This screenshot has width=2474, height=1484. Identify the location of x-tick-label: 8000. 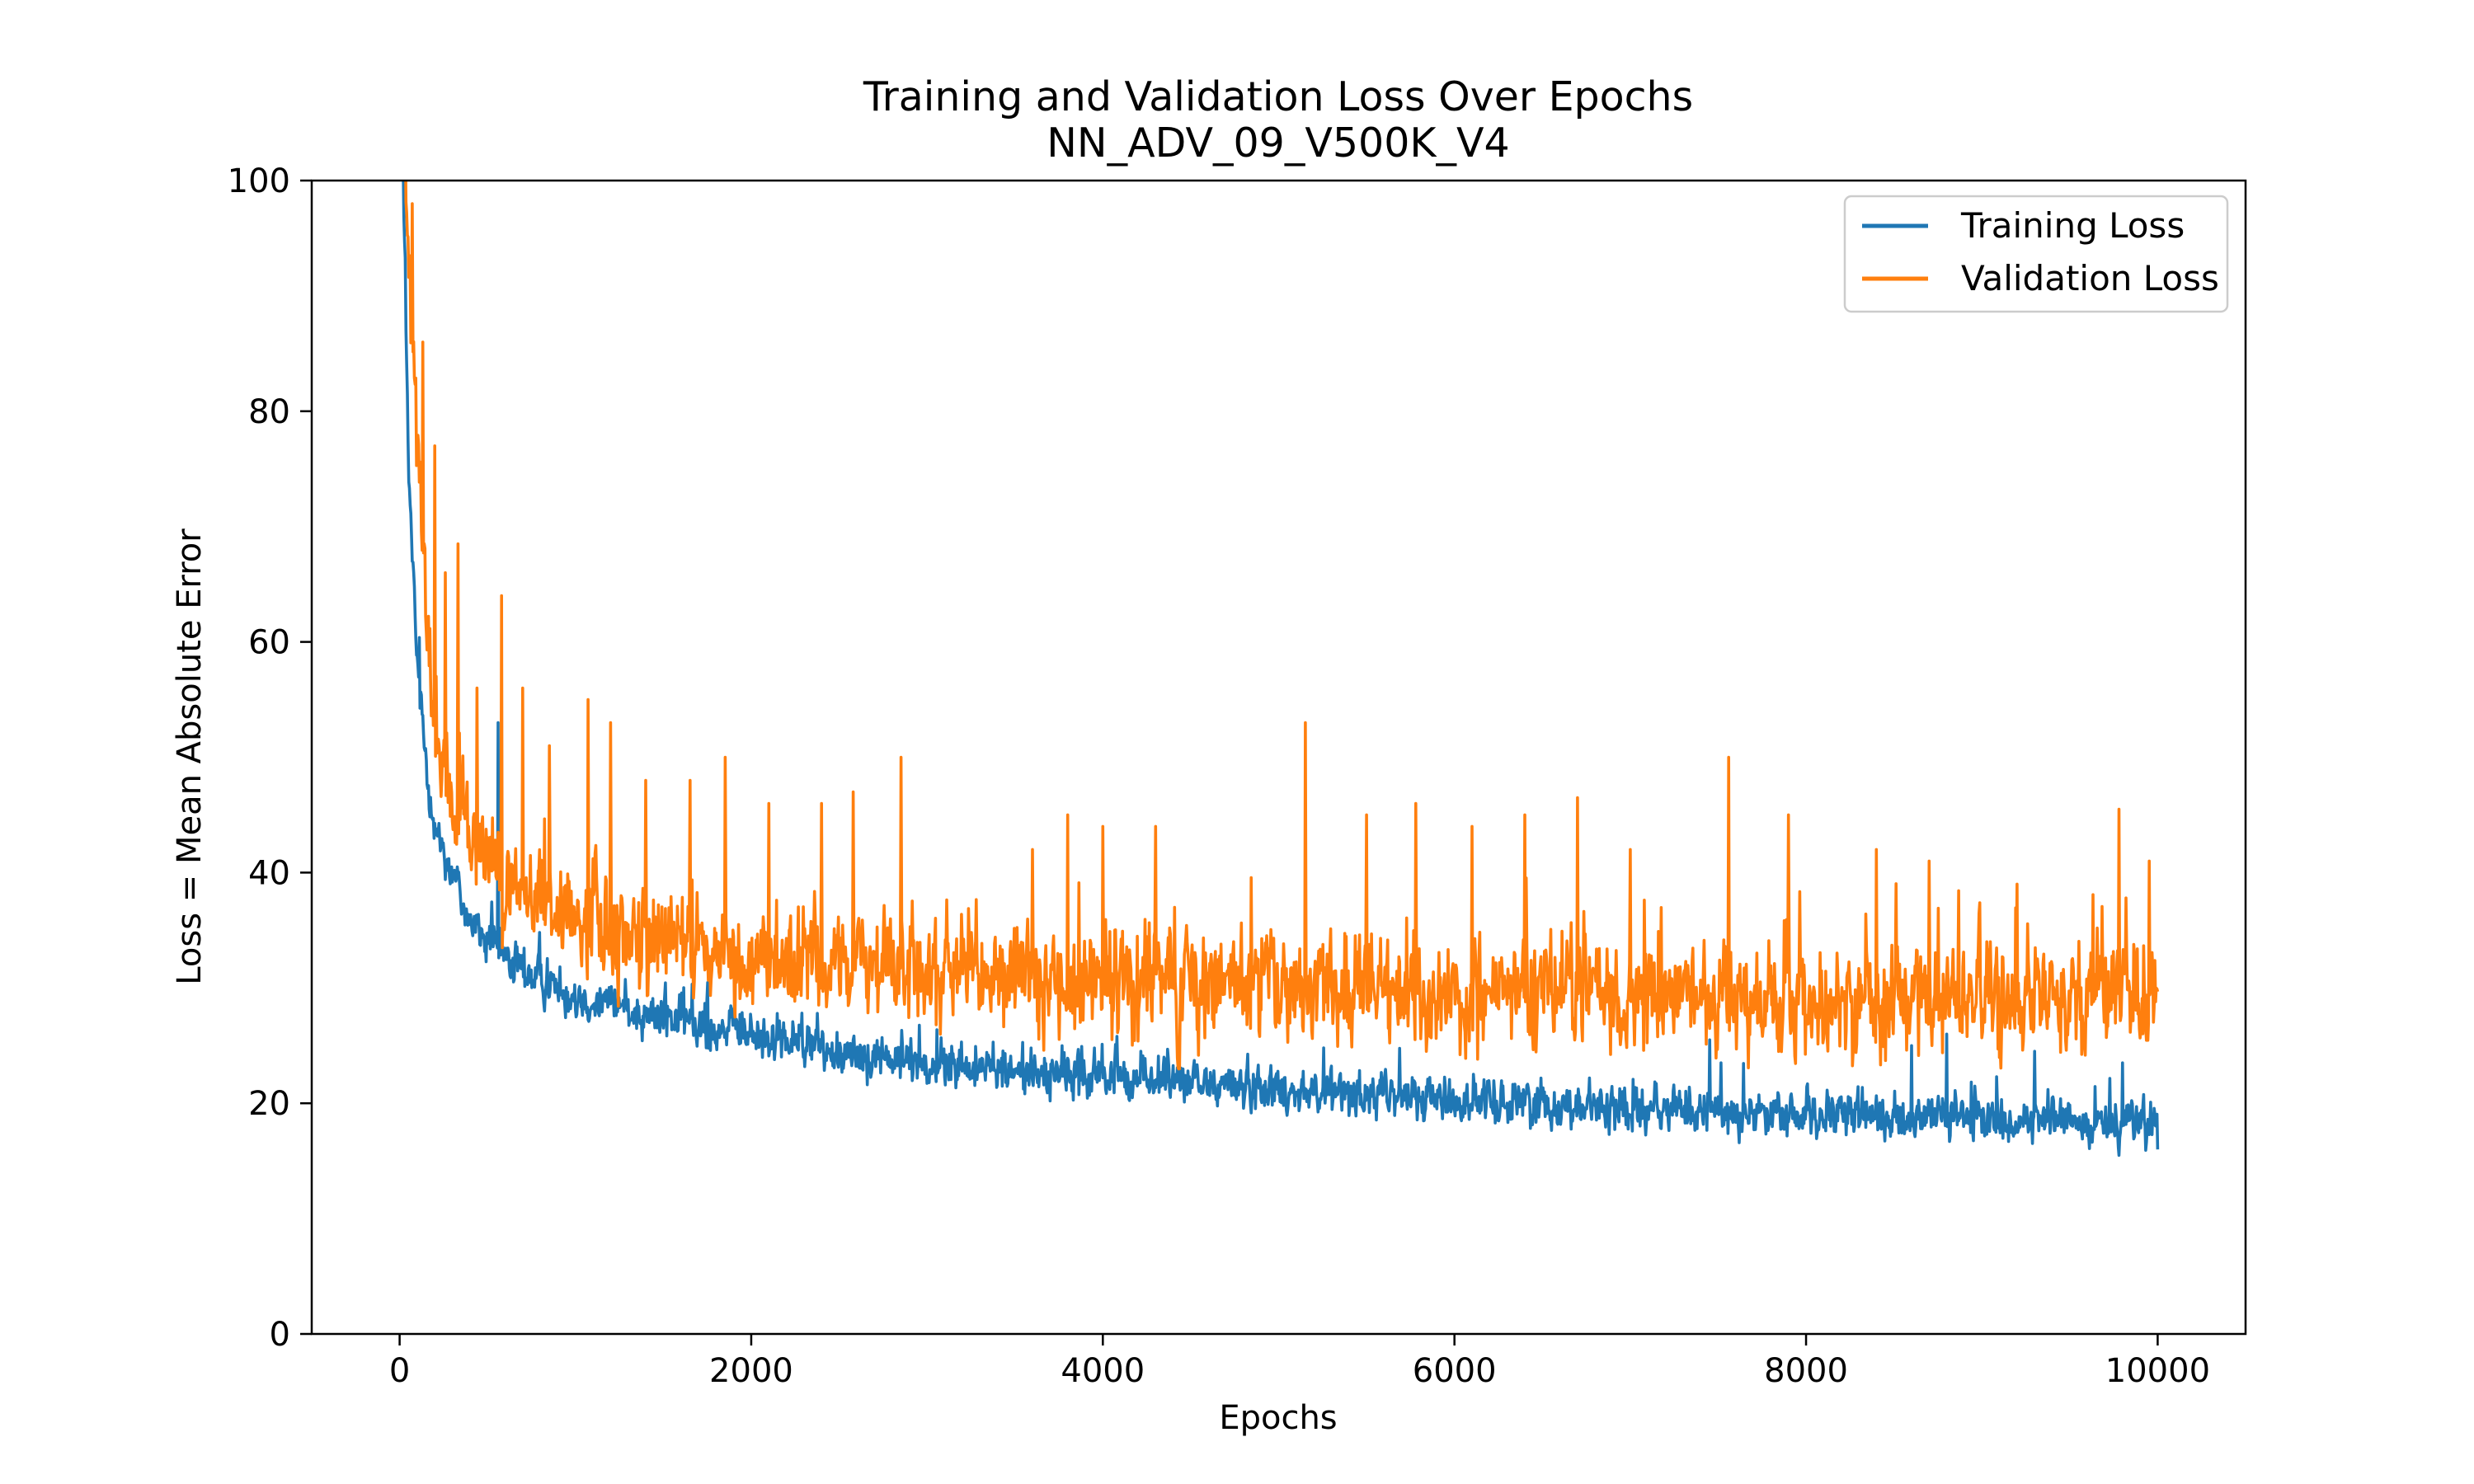
(1806, 1371).